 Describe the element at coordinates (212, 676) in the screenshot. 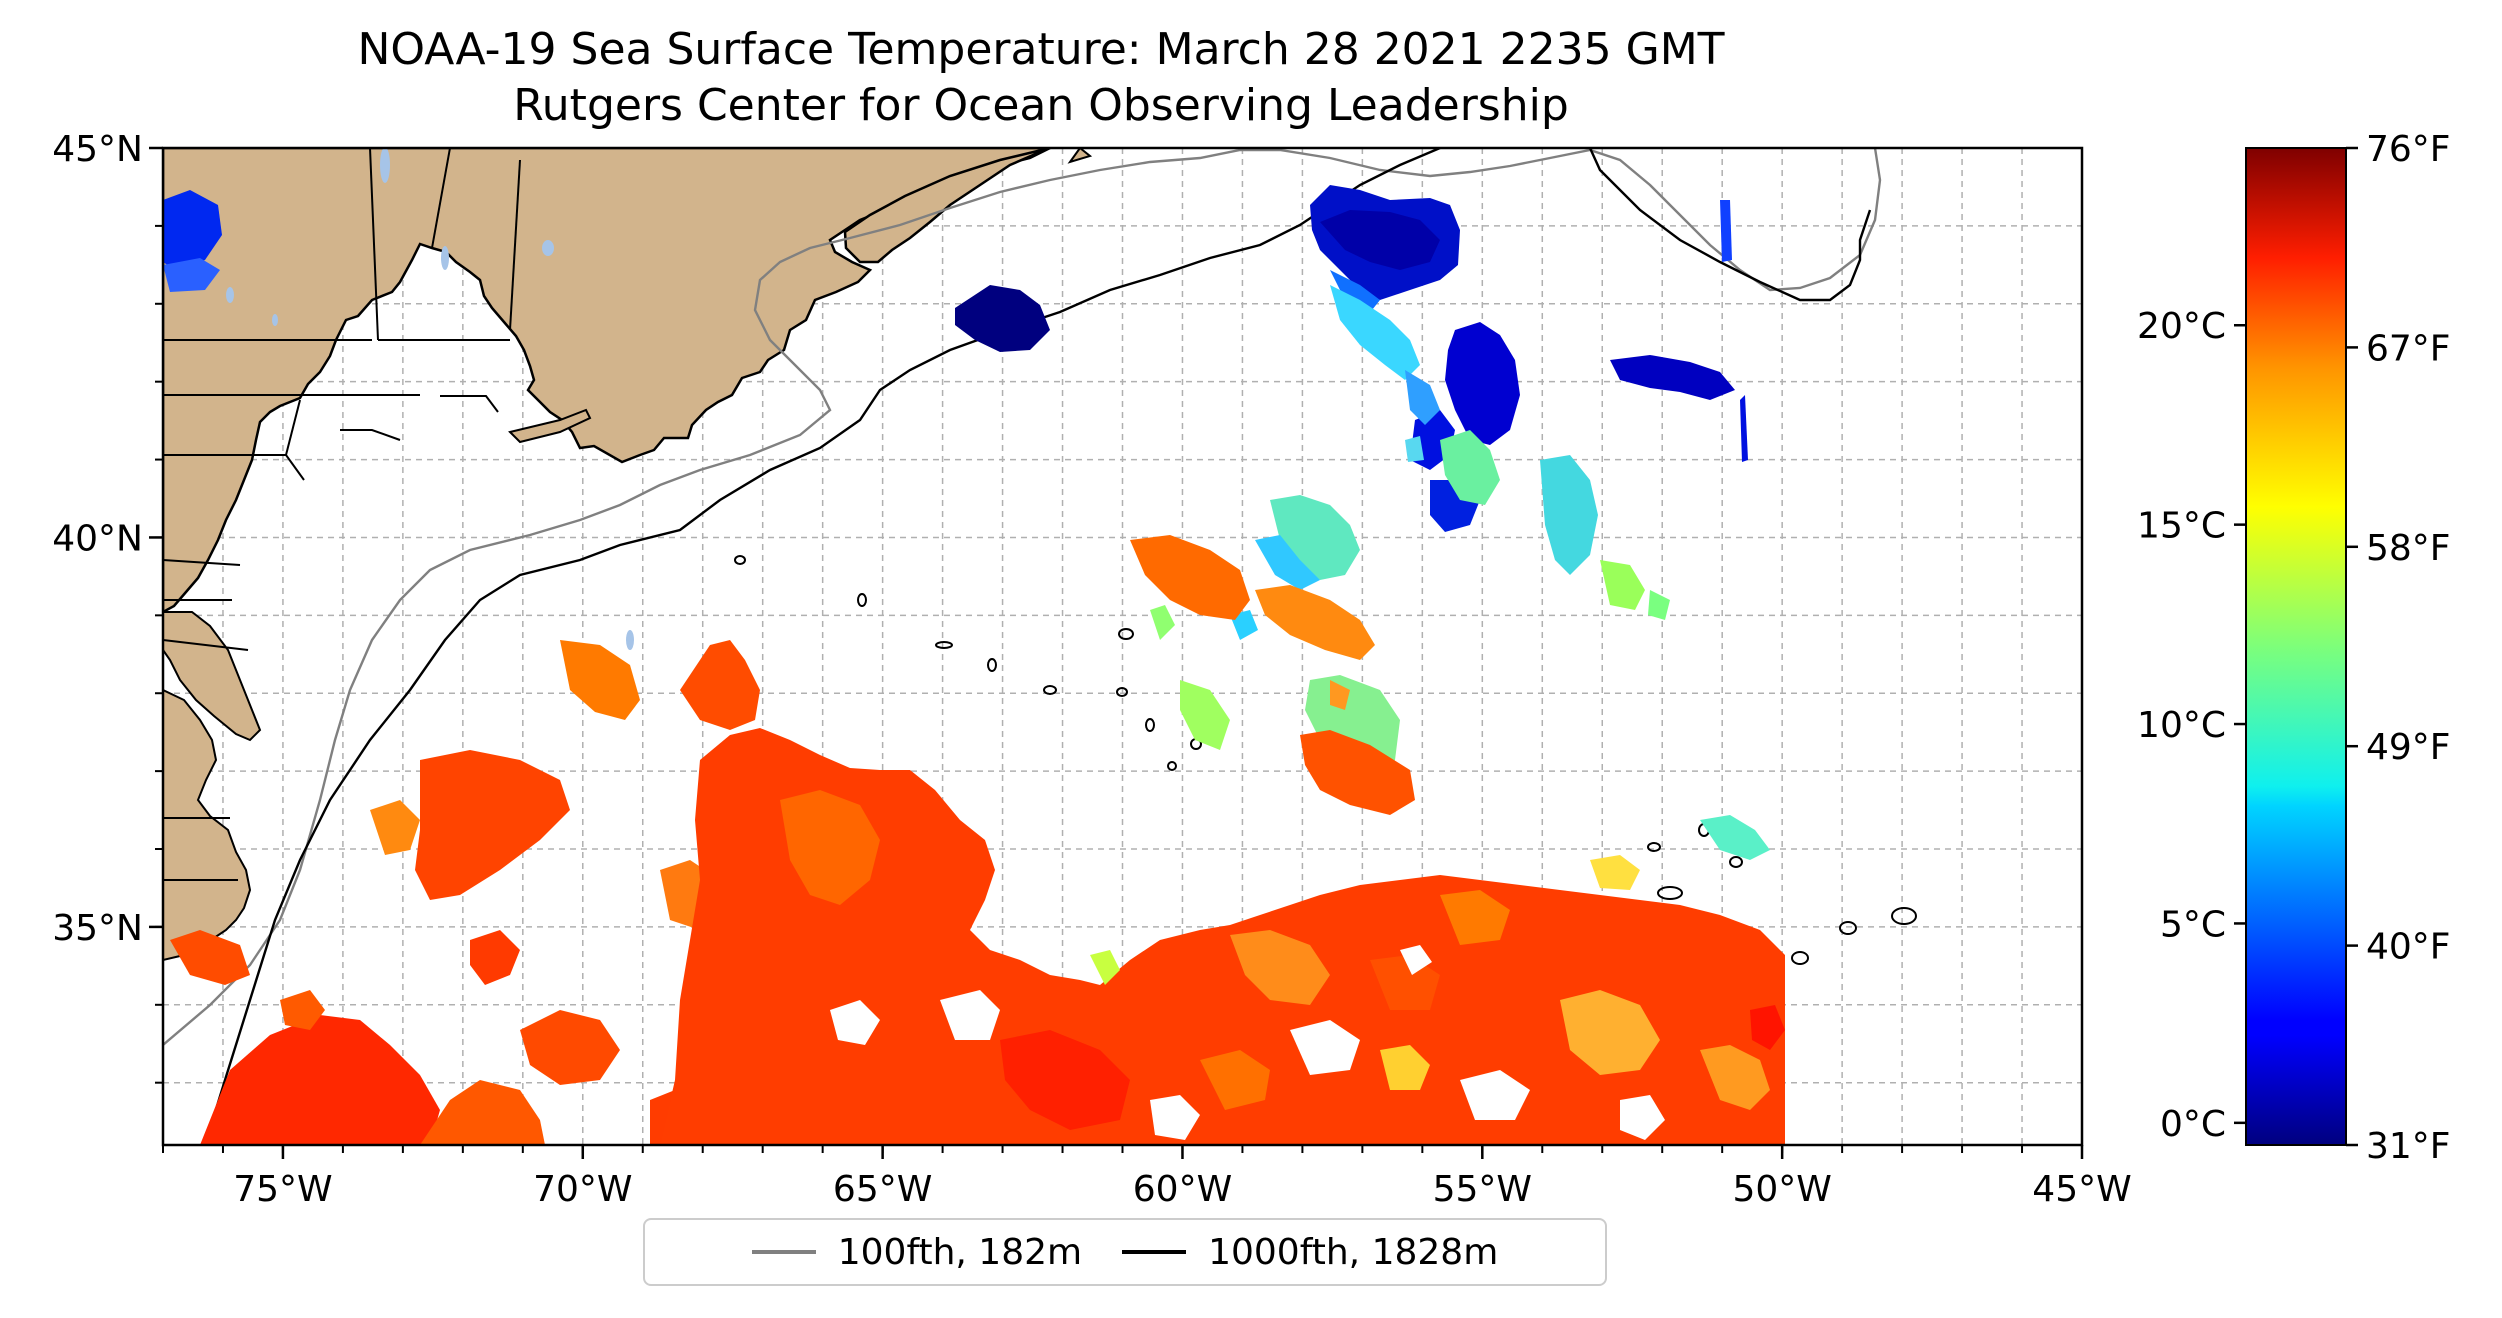

I see `land-delmarva` at that location.